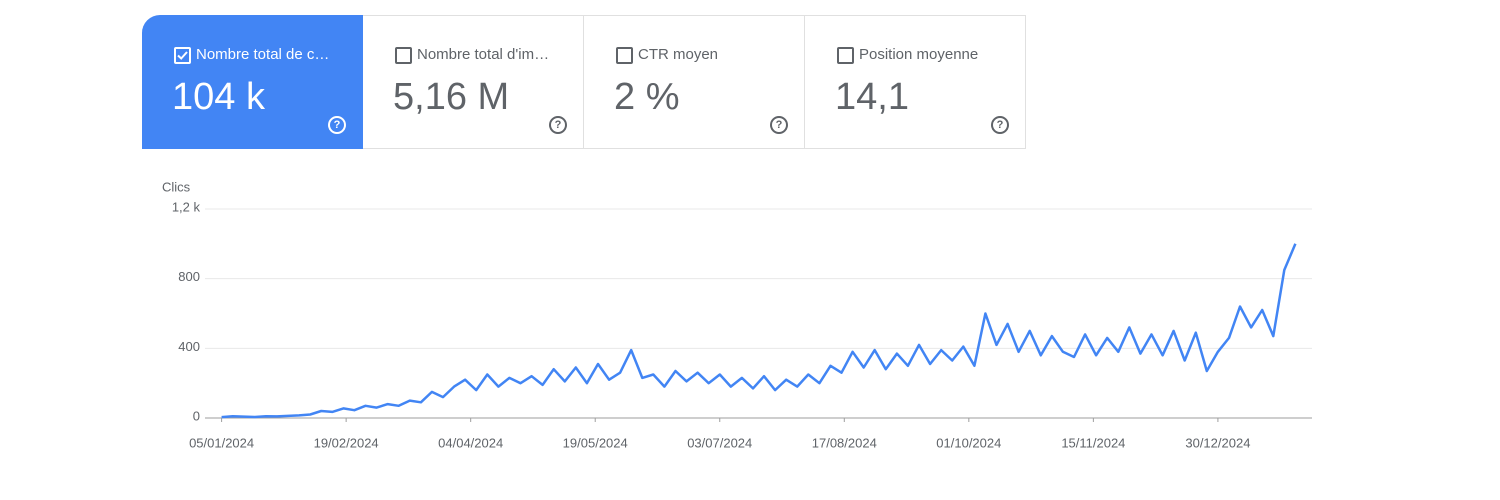 Image resolution: width=1500 pixels, height=500 pixels. What do you see at coordinates (346, 442) in the screenshot?
I see `x-tick-label: 19/02/2024` at bounding box center [346, 442].